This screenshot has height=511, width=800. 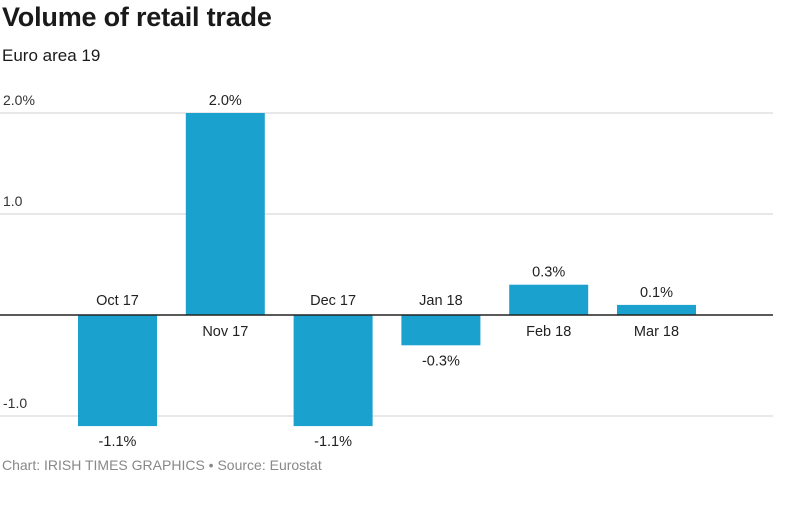 I want to click on x-category-label: Jan 18, so click(x=441, y=301).